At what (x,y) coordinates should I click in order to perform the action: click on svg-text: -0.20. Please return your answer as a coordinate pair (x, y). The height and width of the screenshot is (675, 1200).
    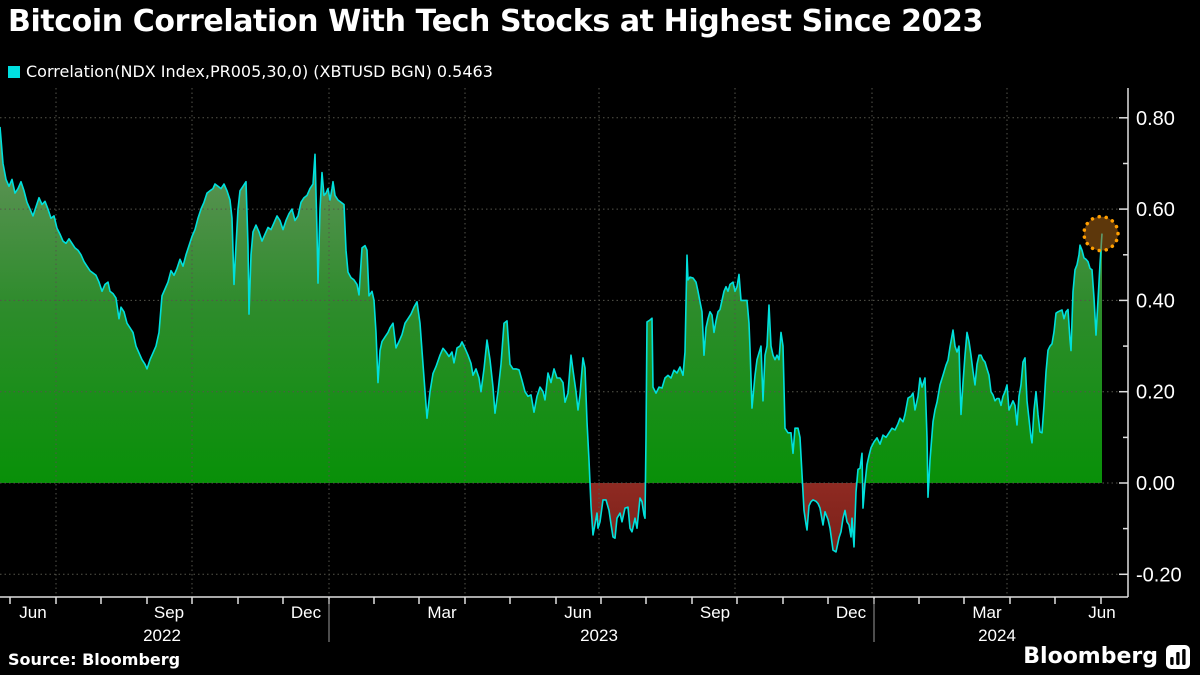
    Looking at the image, I should click on (1159, 575).